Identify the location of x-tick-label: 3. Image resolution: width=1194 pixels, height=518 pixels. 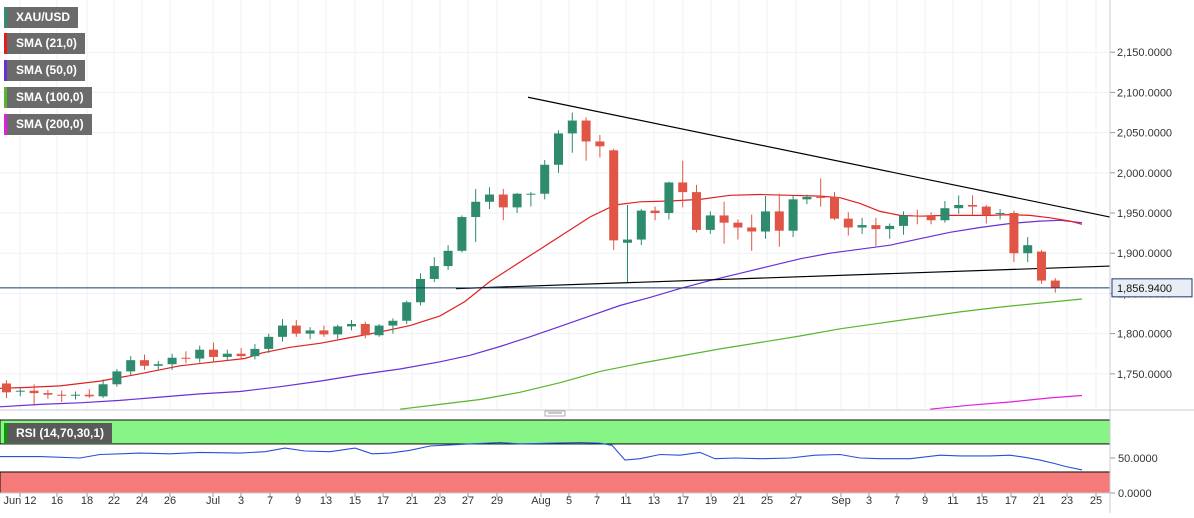
(241, 501).